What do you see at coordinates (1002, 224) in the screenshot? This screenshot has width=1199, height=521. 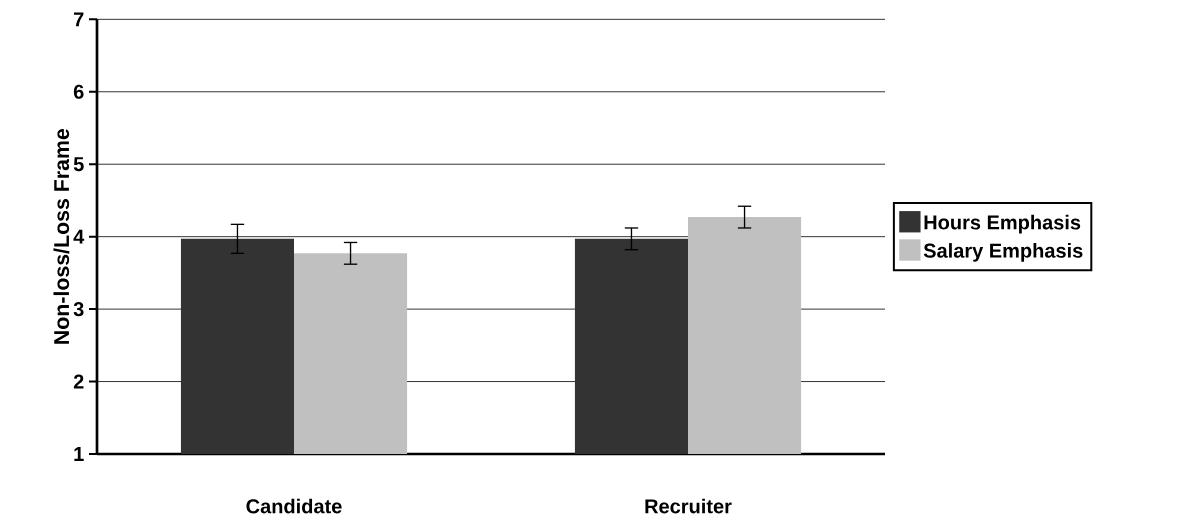 I see `legend-label: Hours Emphasis` at bounding box center [1002, 224].